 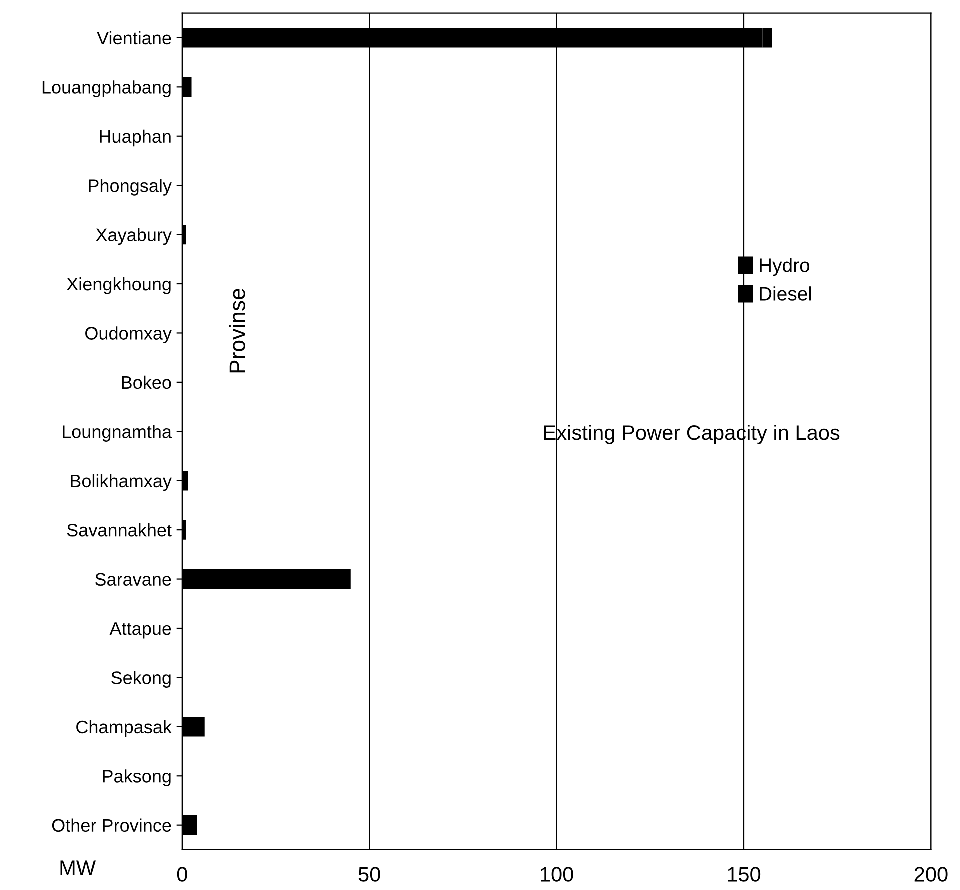 What do you see at coordinates (369, 874) in the screenshot?
I see `x-tick-label: 50` at bounding box center [369, 874].